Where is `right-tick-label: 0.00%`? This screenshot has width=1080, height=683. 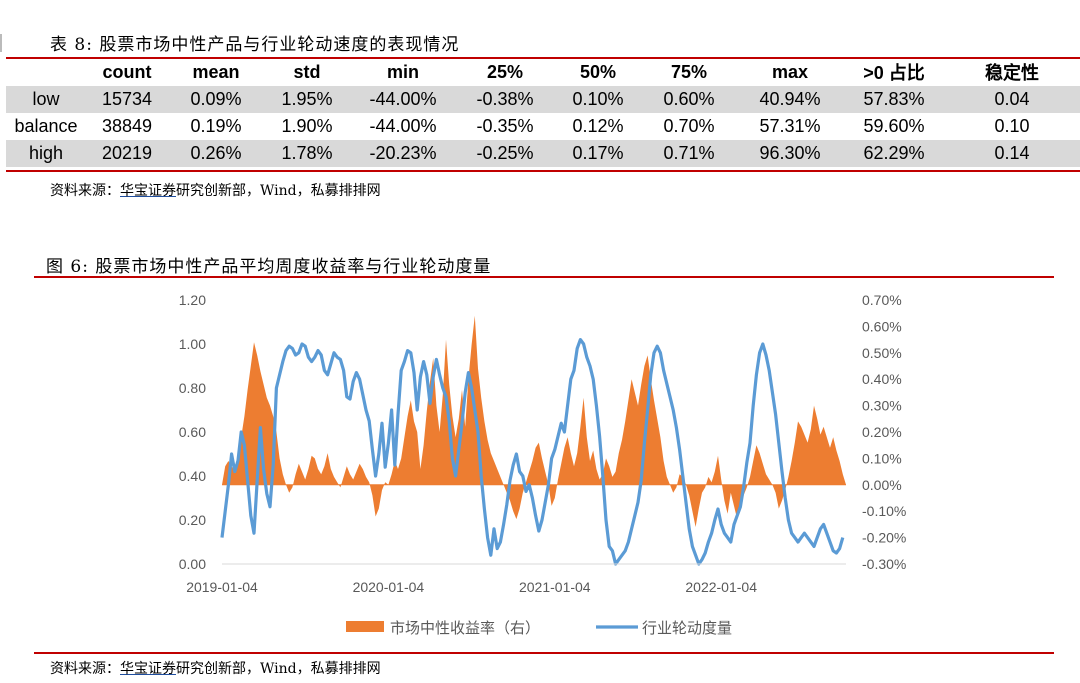
right-tick-label: 0.00% is located at coordinates (882, 485).